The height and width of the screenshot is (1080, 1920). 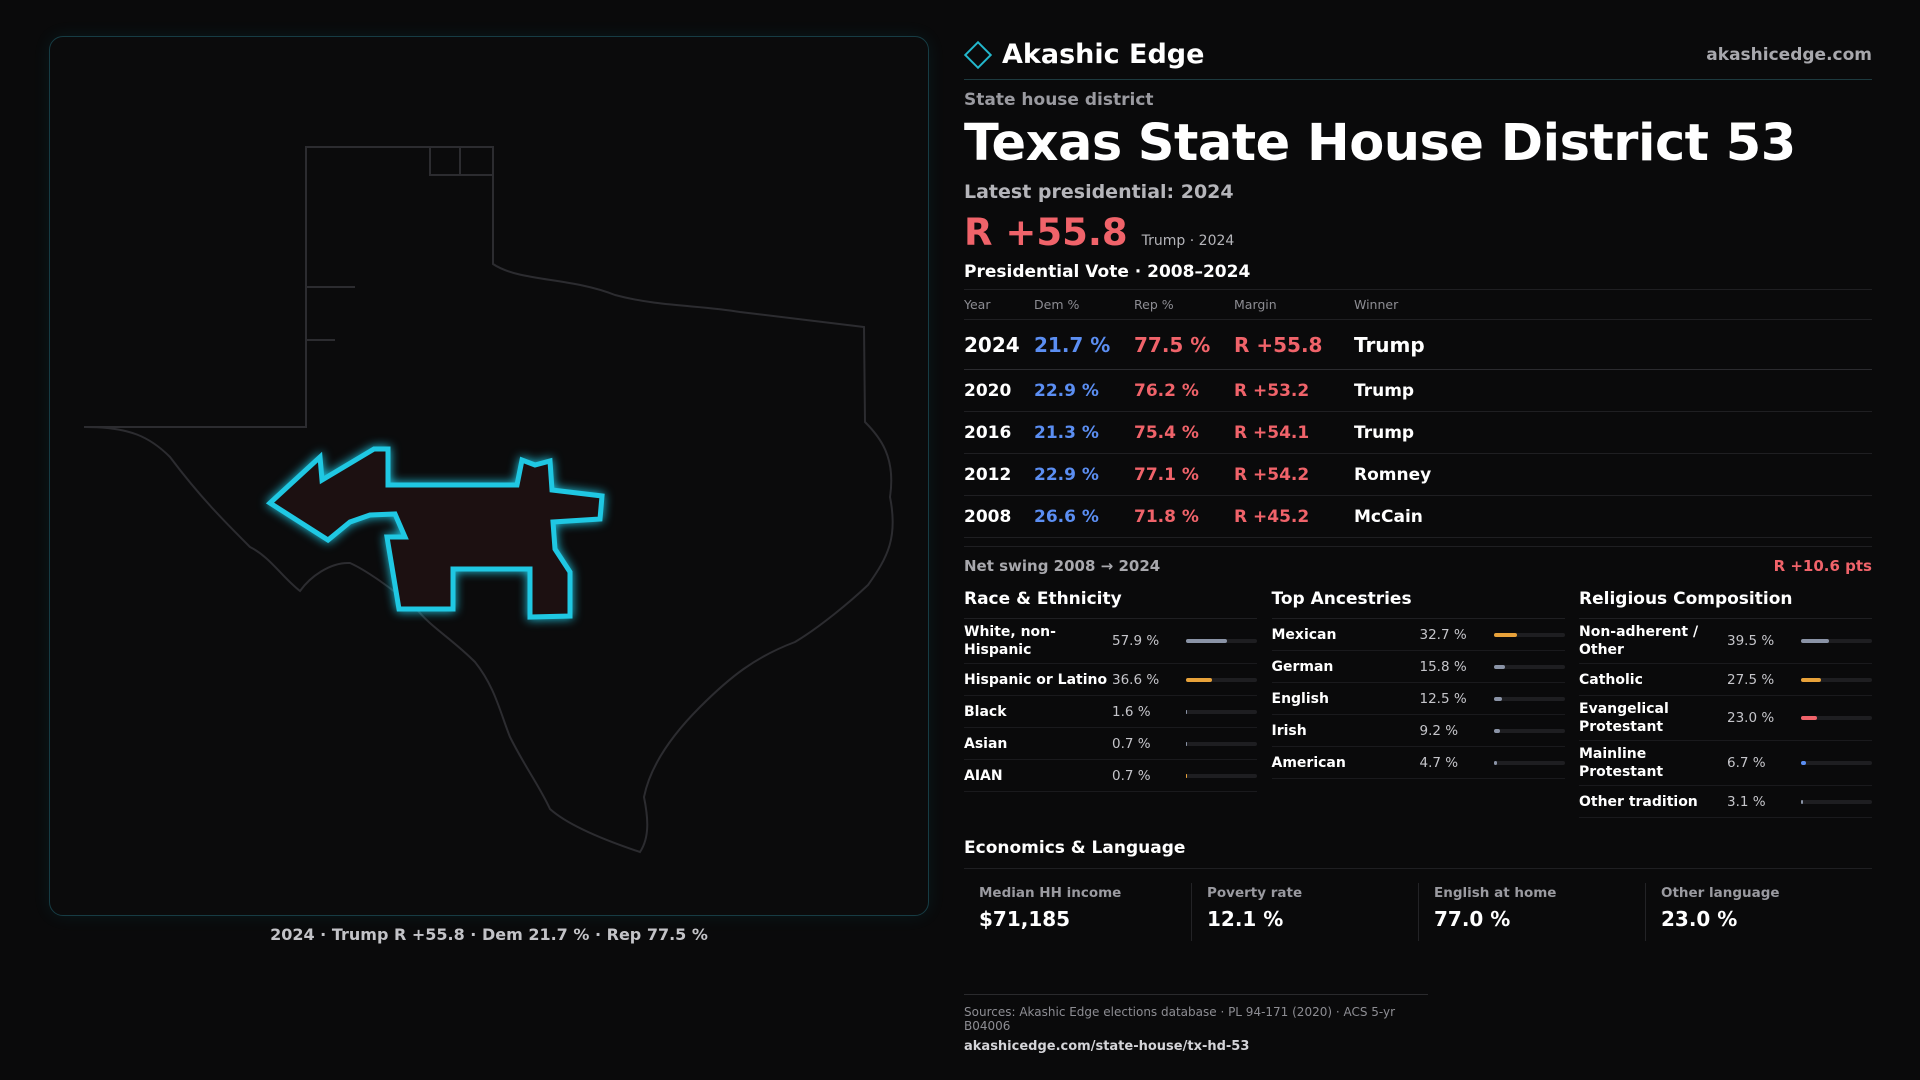 What do you see at coordinates (1418, 560) in the screenshot?
I see `net-swing: Net swing 2008 → 2024 R +10.6 pts` at bounding box center [1418, 560].